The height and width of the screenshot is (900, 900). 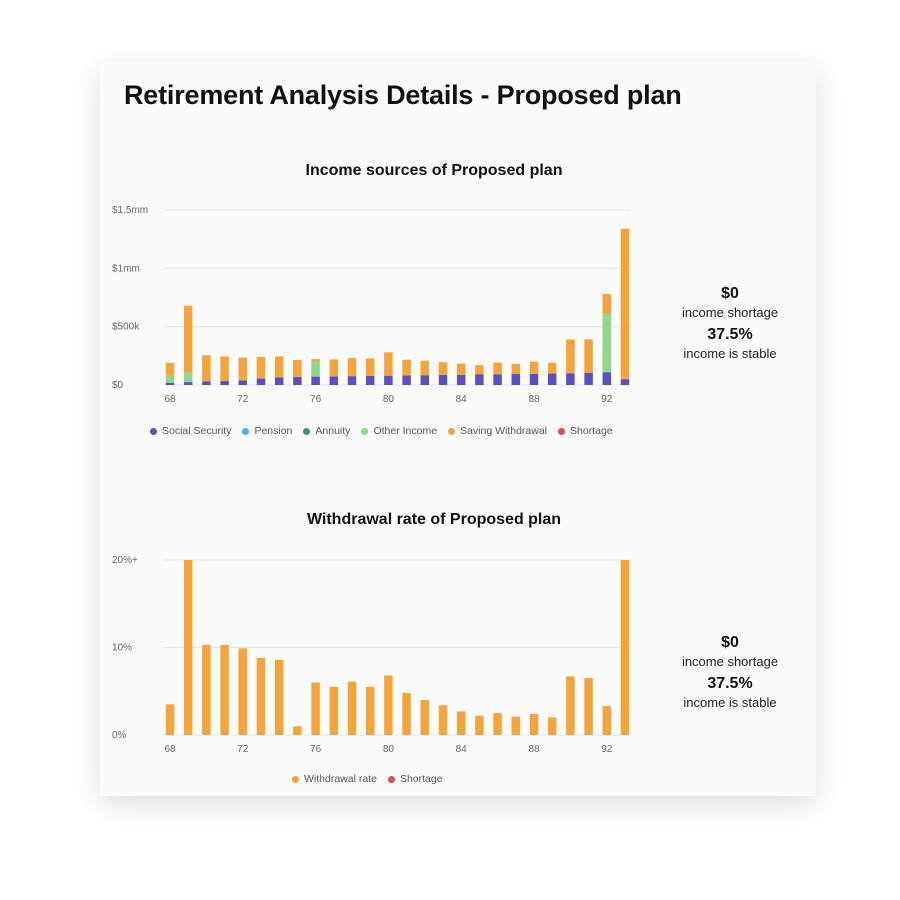 I want to click on x-tick-label: 80, so click(x=389, y=749).